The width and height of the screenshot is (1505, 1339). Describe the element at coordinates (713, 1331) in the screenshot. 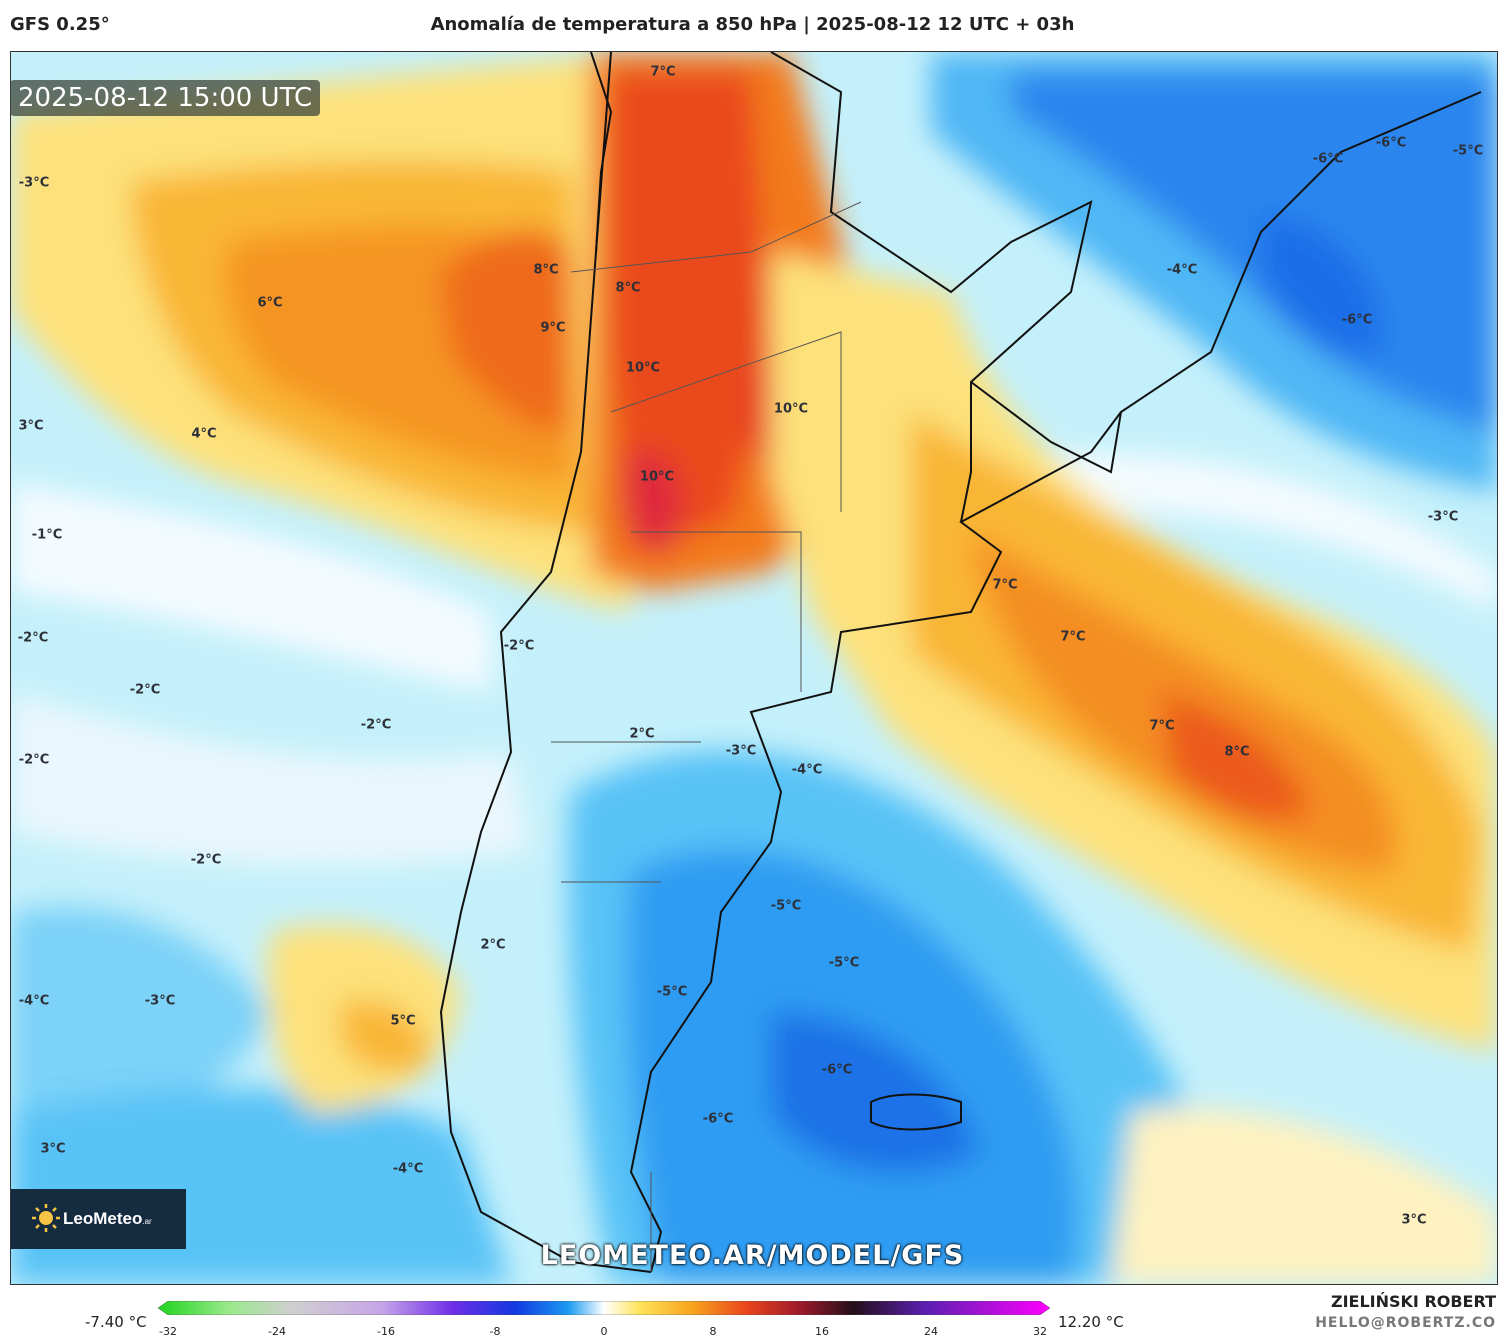

I see `colorbar-tick-label: 8` at that location.